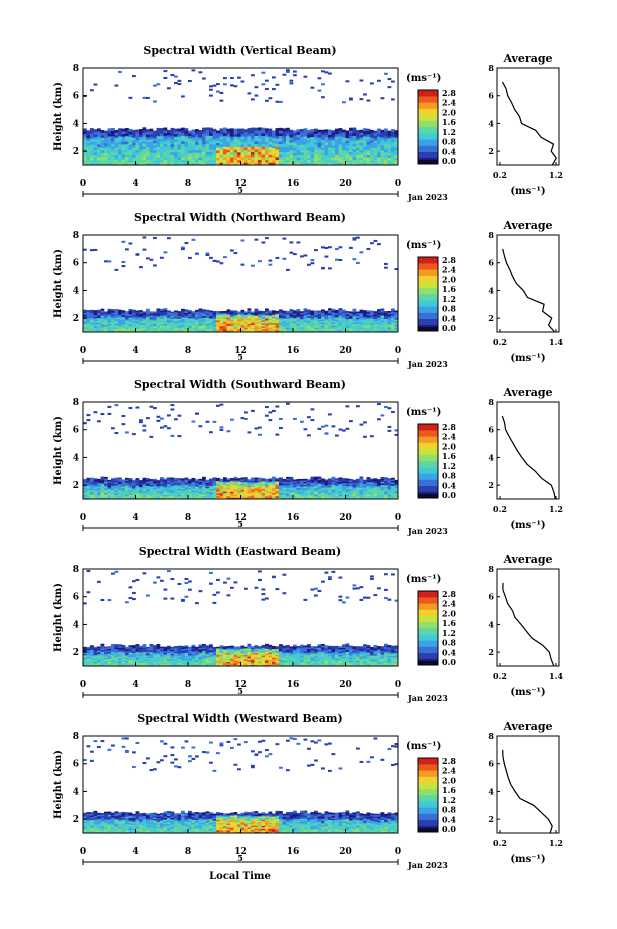 The width and height of the screenshot is (617, 929). What do you see at coordinates (449, 427) in the screenshot?
I see `colorbar-tick-label: 2.8` at bounding box center [449, 427].